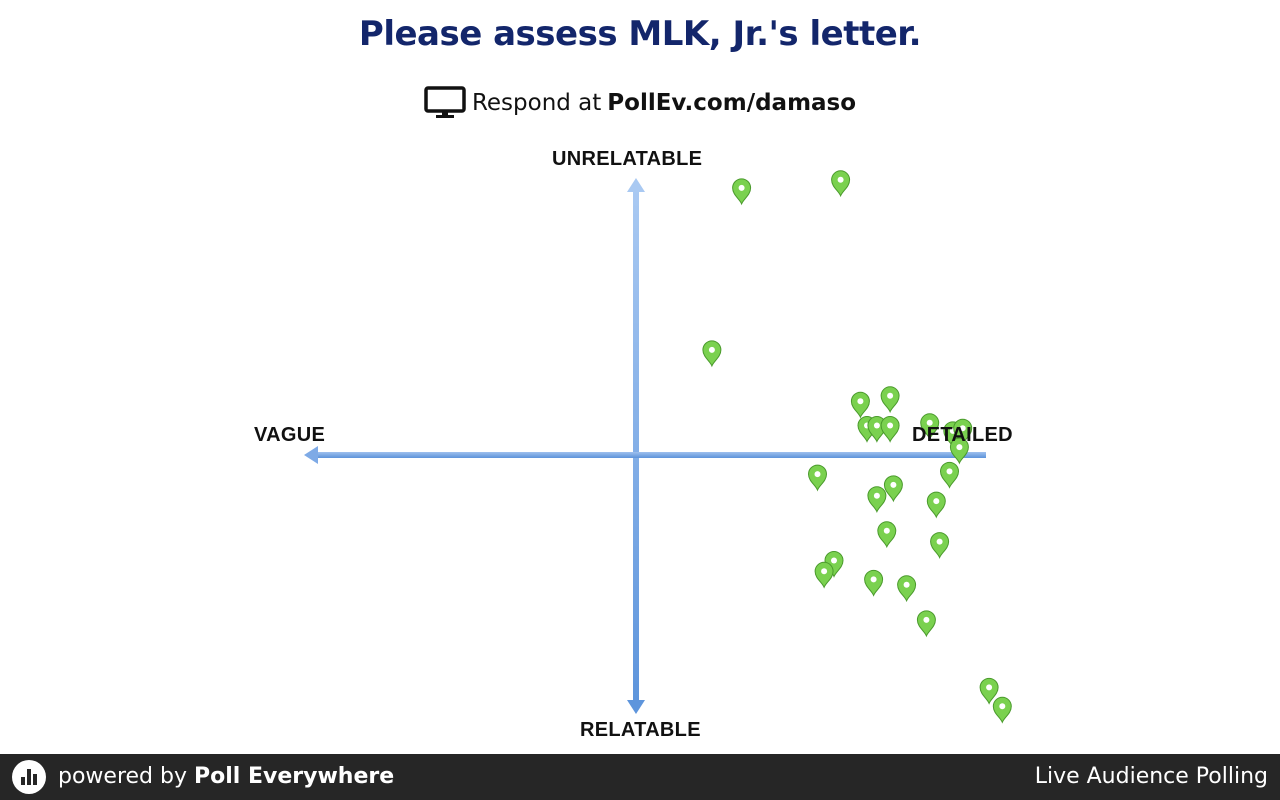 The image size is (1280, 800). What do you see at coordinates (1151, 776) in the screenshot?
I see `footer-tagline: Live Audience Polling` at bounding box center [1151, 776].